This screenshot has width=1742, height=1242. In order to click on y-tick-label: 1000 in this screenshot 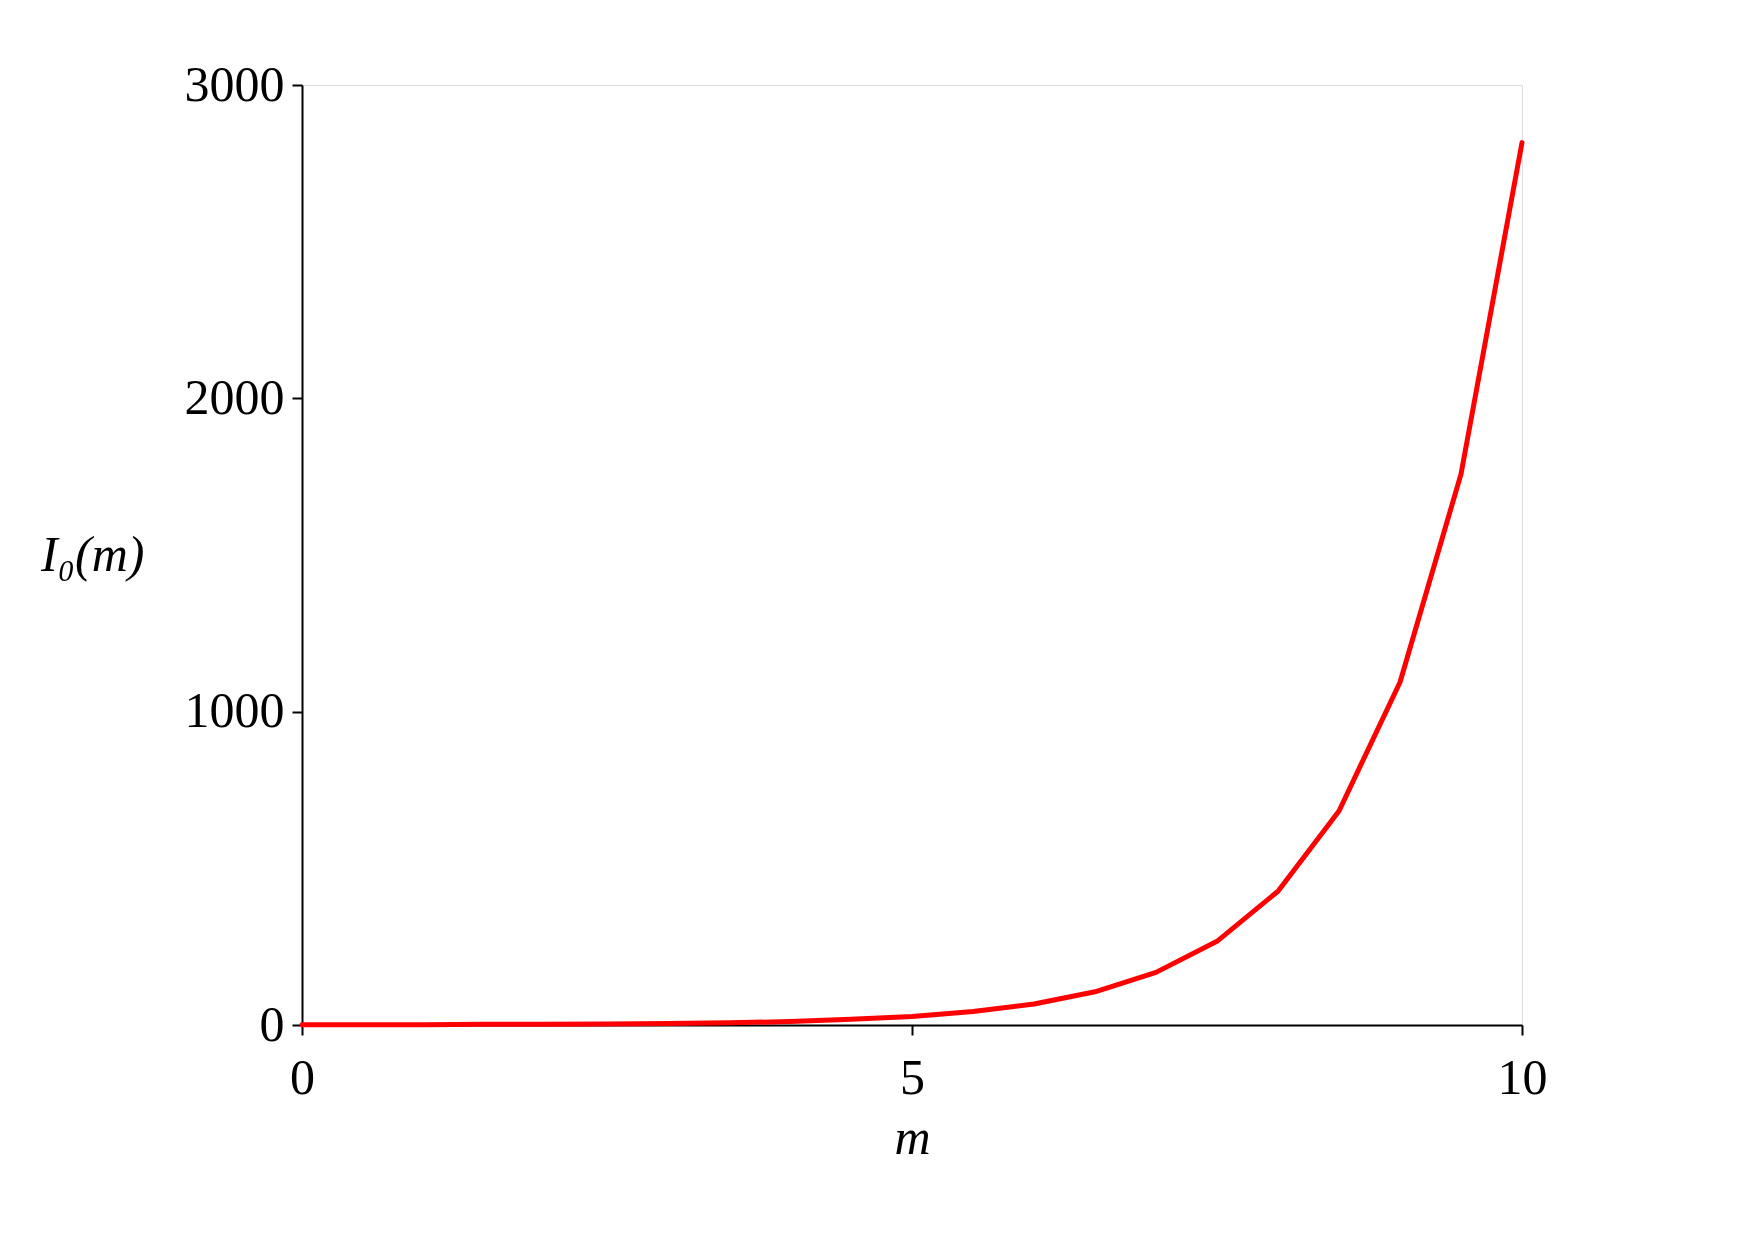, I will do `click(234, 710)`.